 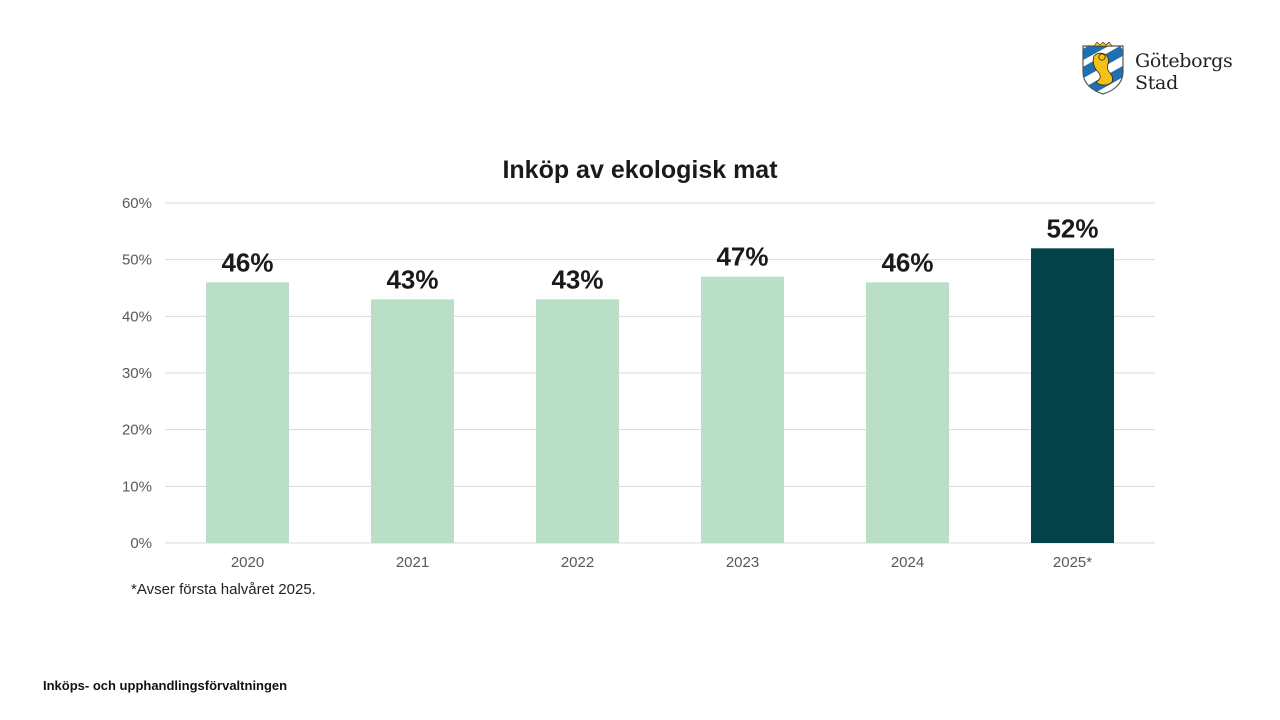 I want to click on brand-name: Göteborgs Stad, so click(x=1184, y=72).